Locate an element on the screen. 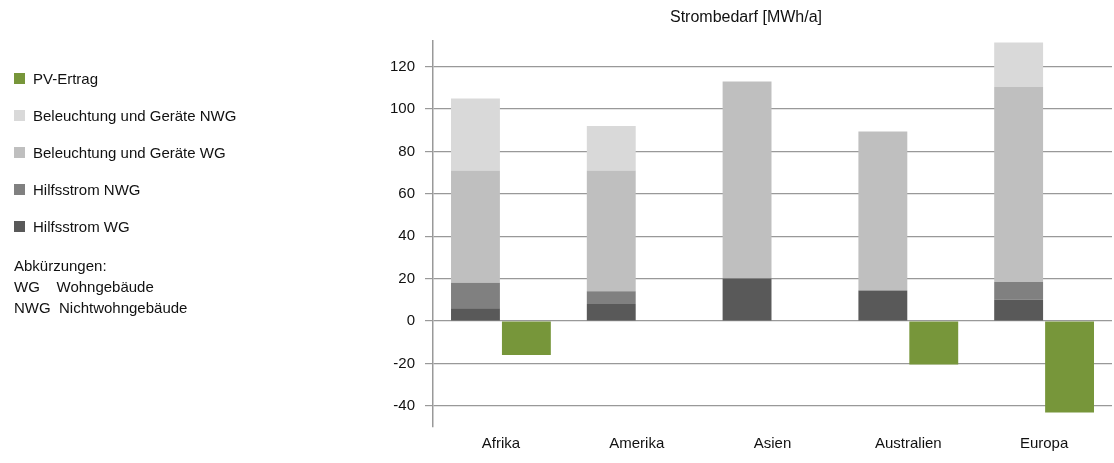  legend-label: Hilfsstrom WG is located at coordinates (81, 226).